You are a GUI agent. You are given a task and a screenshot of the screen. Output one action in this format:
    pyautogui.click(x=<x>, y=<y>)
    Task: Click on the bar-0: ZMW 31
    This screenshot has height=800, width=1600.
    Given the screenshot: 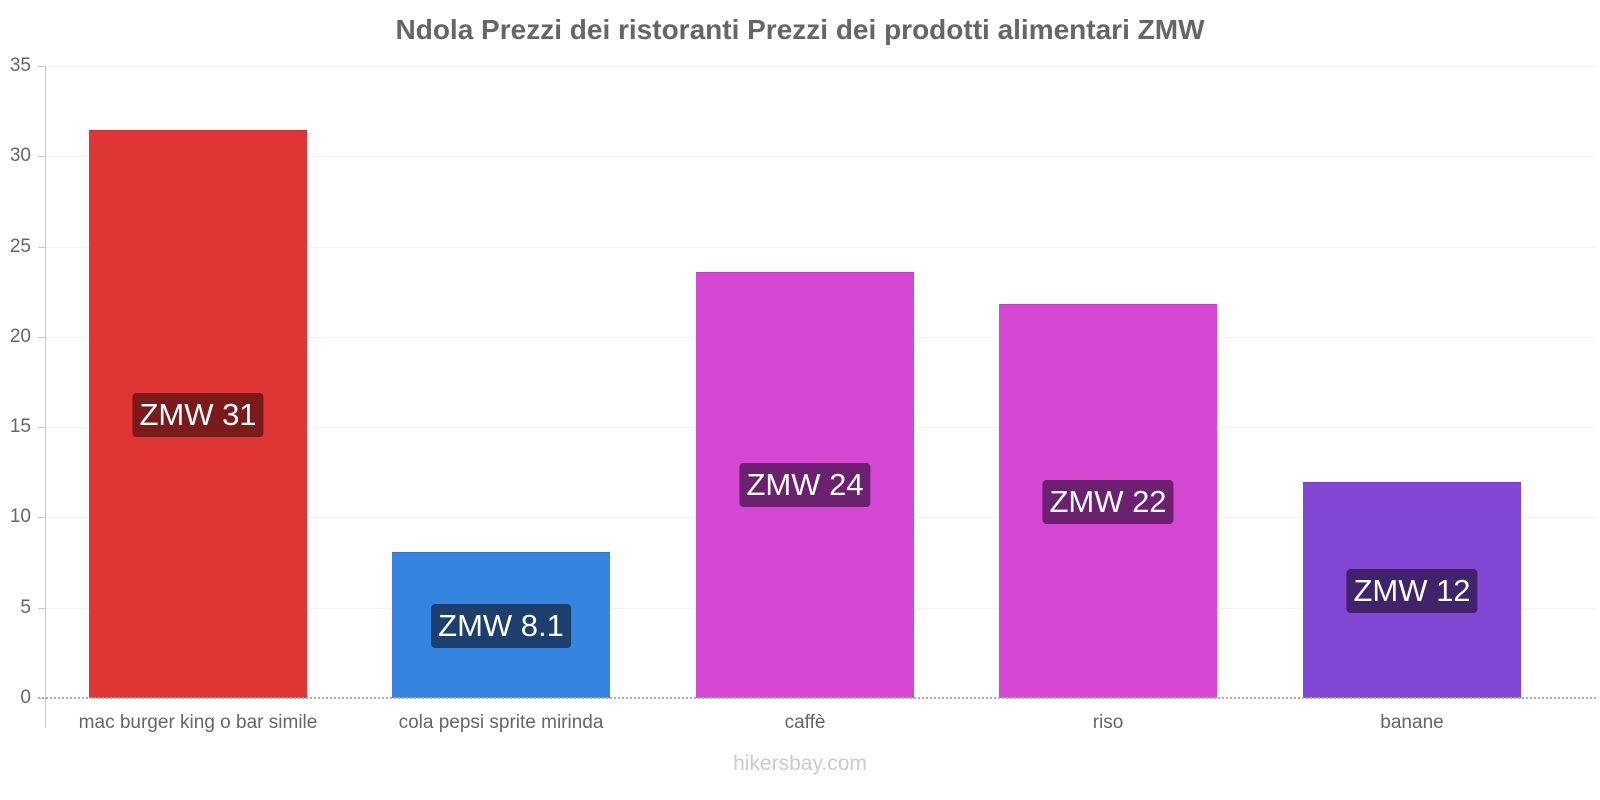 What is the action you would take?
    pyautogui.click(x=198, y=414)
    